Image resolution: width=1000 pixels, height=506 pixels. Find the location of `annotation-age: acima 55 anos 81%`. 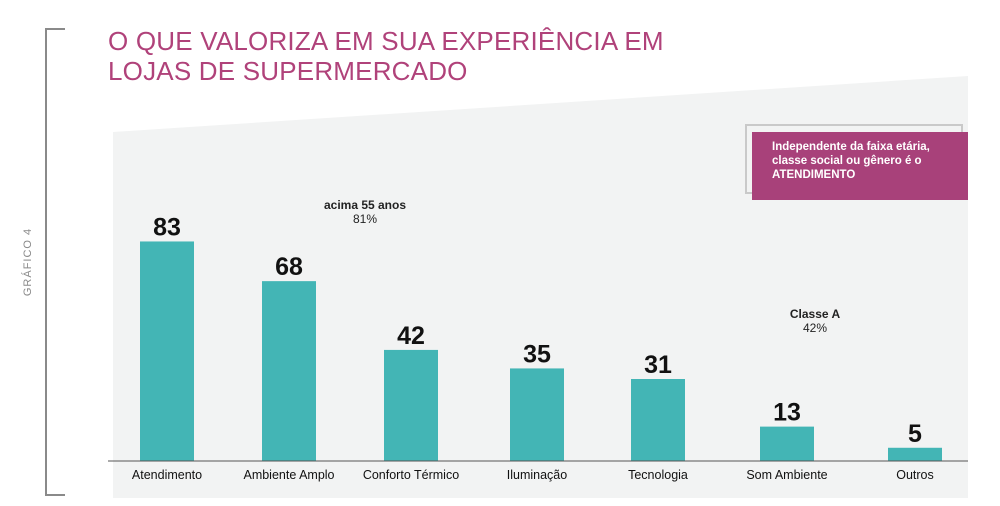

annotation-age: acima 55 anos 81% is located at coordinates (365, 212).